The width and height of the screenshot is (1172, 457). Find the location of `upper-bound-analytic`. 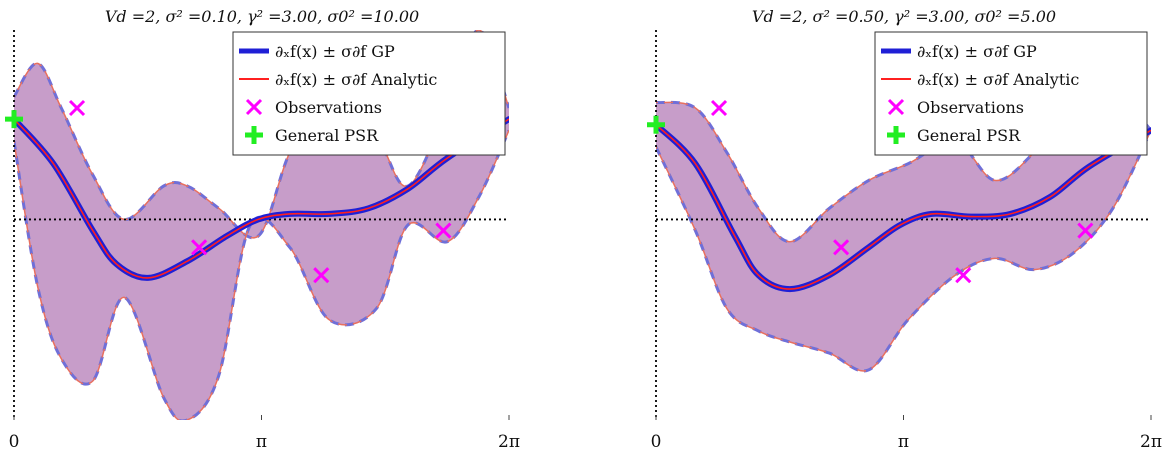

upper-bound-analytic is located at coordinates (903, 166).